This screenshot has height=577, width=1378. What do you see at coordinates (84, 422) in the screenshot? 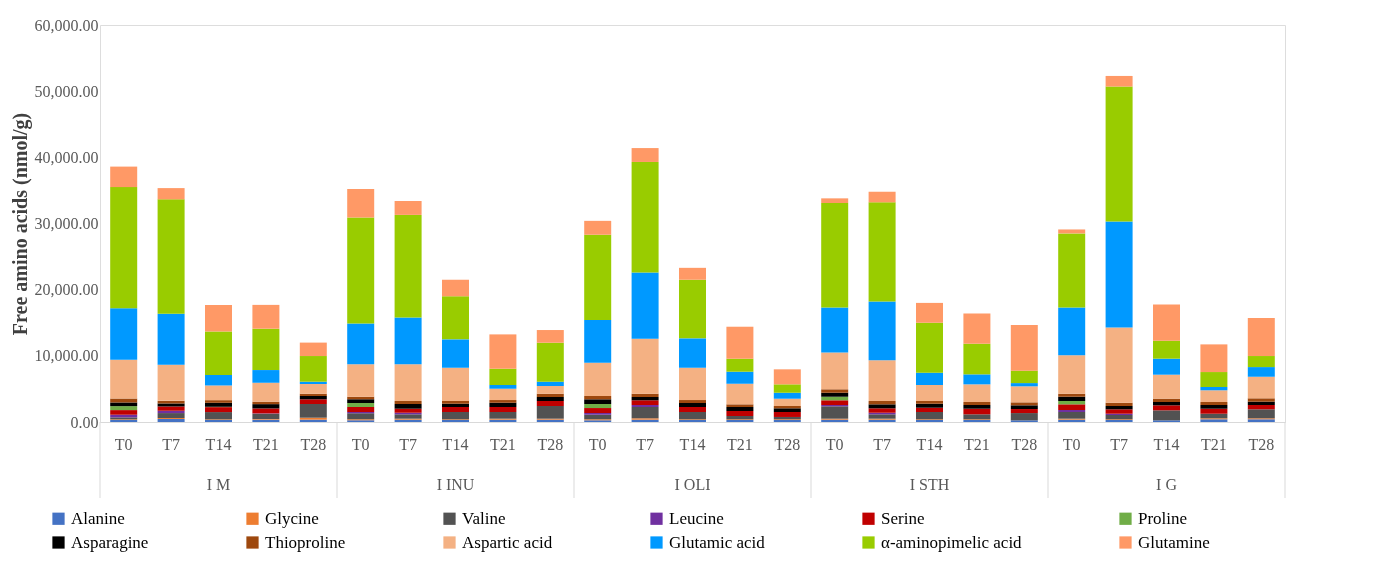
I see `y-tick-label: 0.00` at bounding box center [84, 422].